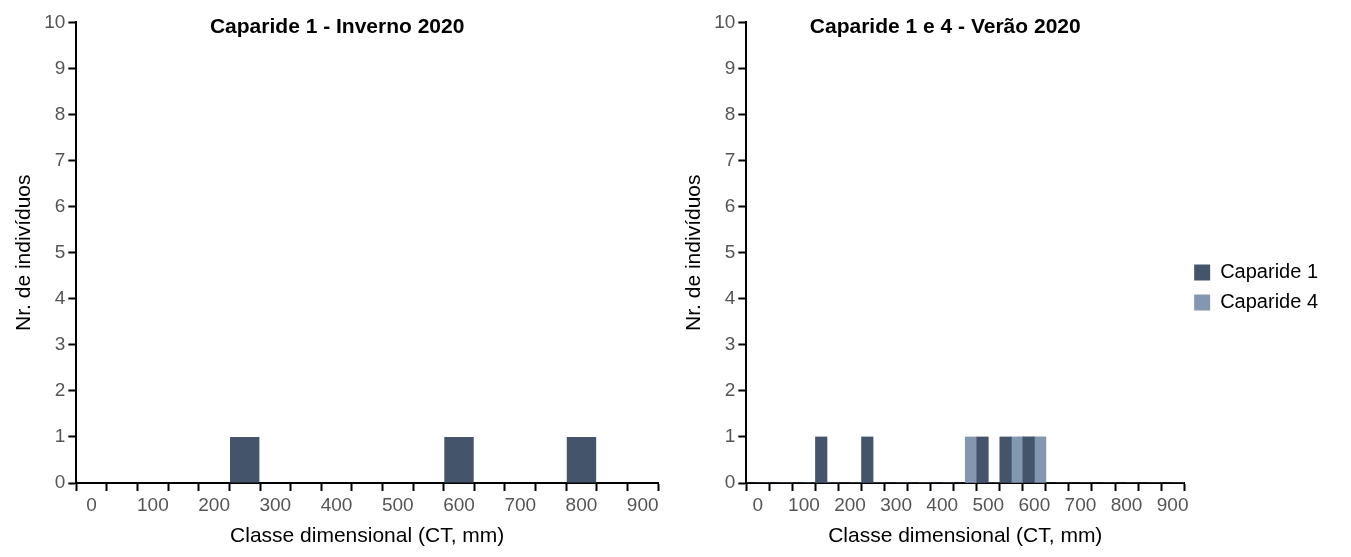 The image size is (1351, 557). I want to click on chart-title: Caparide 1 e 4 - Verão 2020, so click(945, 25).